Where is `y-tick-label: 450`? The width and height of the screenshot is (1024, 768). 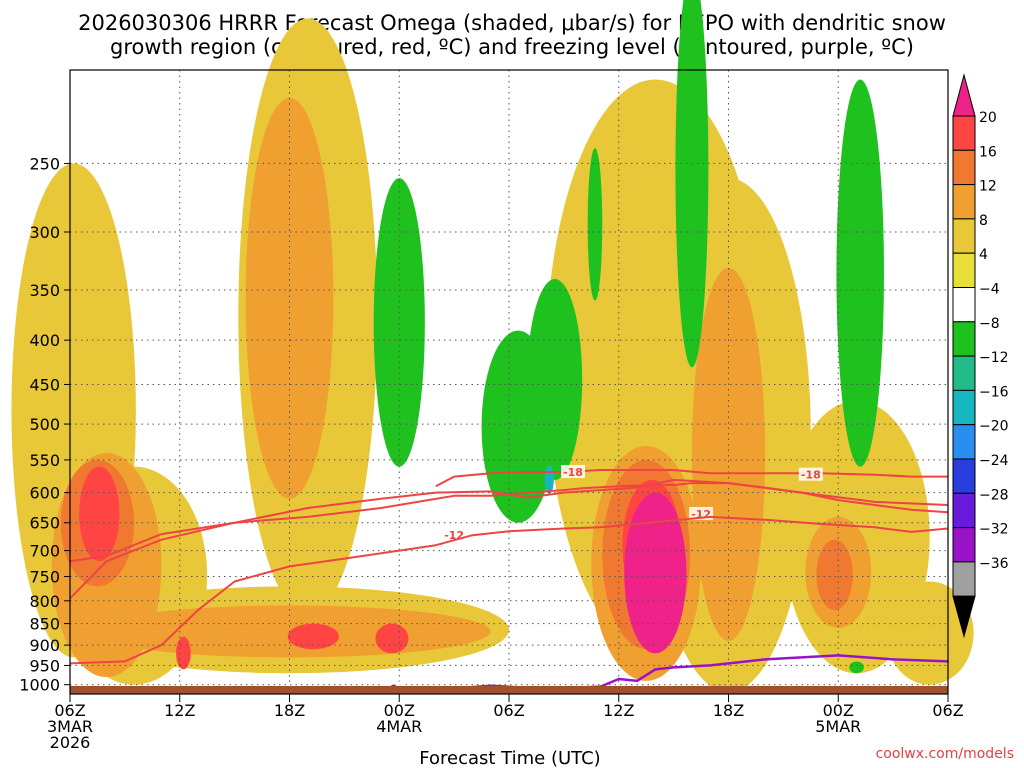 y-tick-label: 450 is located at coordinates (44, 384).